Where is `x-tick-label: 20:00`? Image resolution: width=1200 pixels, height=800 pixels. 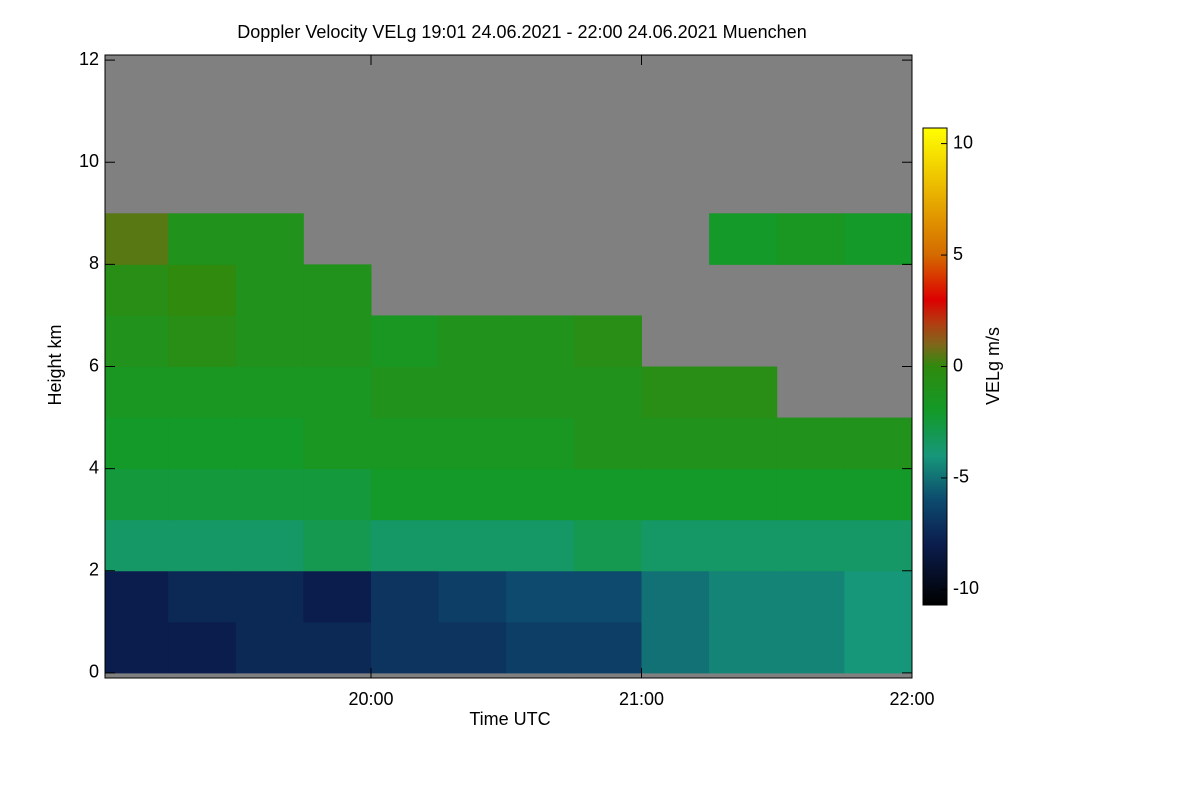 x-tick-label: 20:00 is located at coordinates (370, 699).